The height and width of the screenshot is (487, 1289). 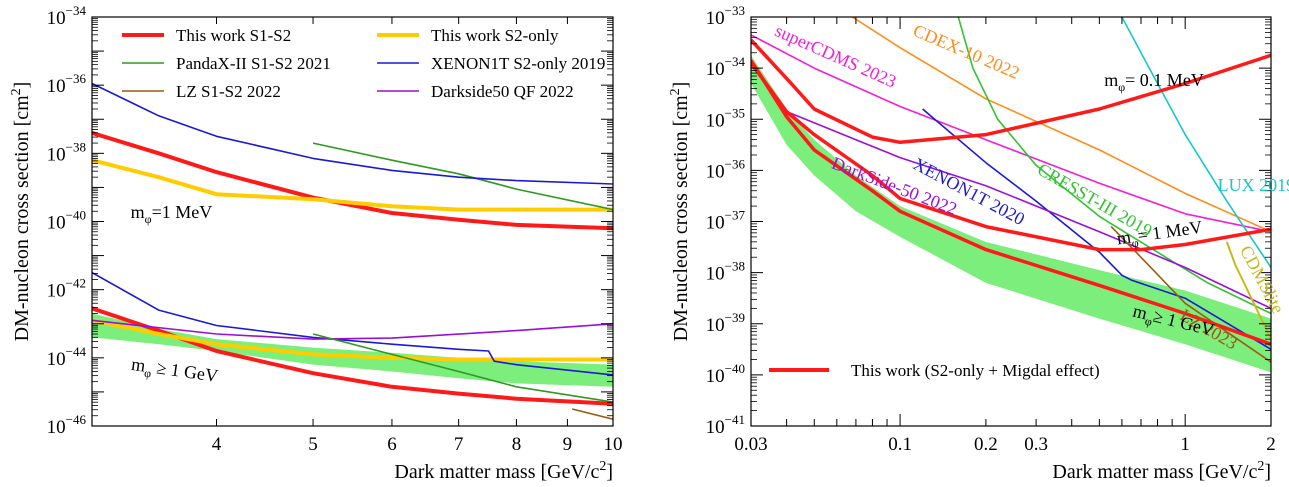 What do you see at coordinates (1196, 142) in the screenshot?
I see `series-5-lux-2019` at bounding box center [1196, 142].